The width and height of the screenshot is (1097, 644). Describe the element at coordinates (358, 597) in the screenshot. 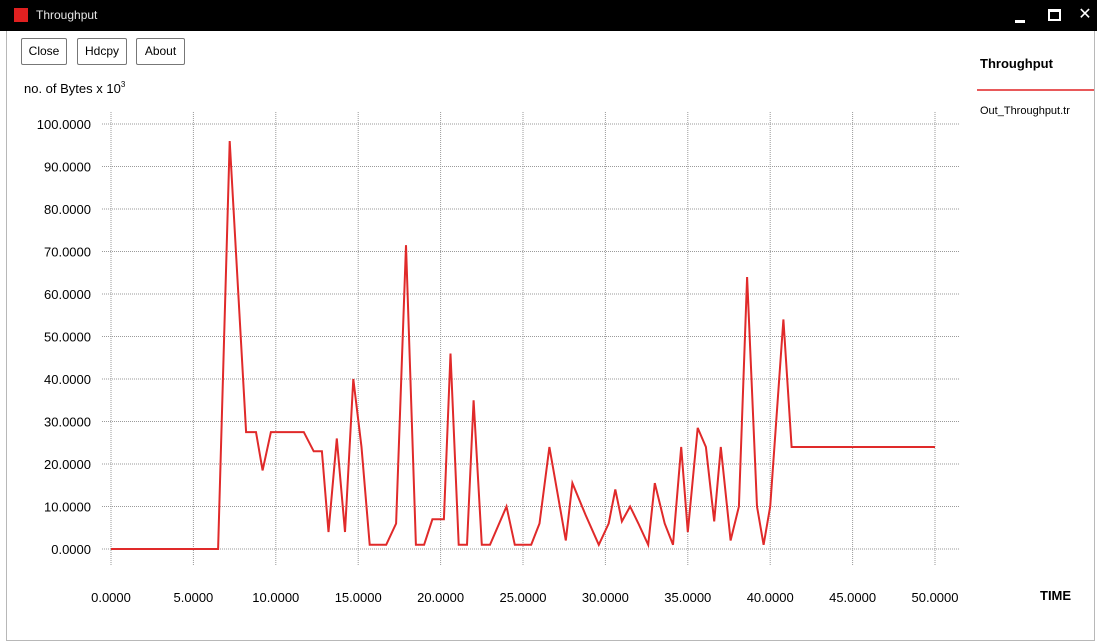

I see `x-tick-label: 15.0000` at that location.